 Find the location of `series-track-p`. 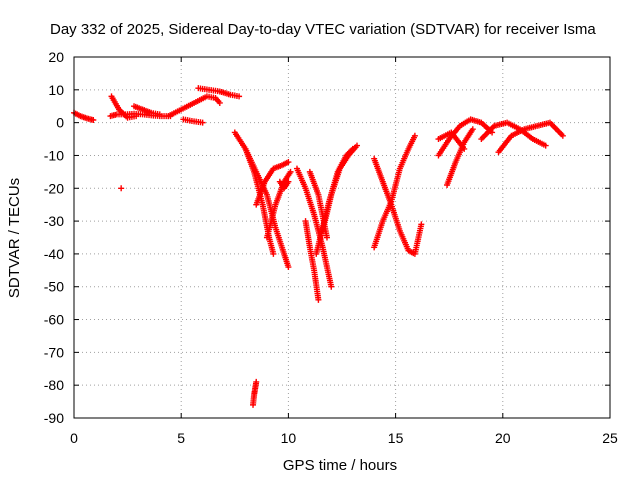

series-track-p is located at coordinates (312, 260).